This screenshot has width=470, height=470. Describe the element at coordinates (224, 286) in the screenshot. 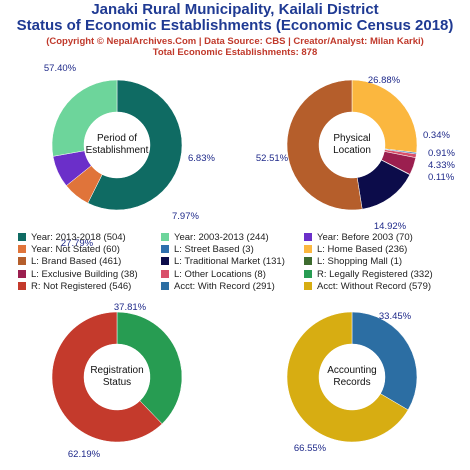

I see `legend-label: Acct: With Record (291)` at that location.